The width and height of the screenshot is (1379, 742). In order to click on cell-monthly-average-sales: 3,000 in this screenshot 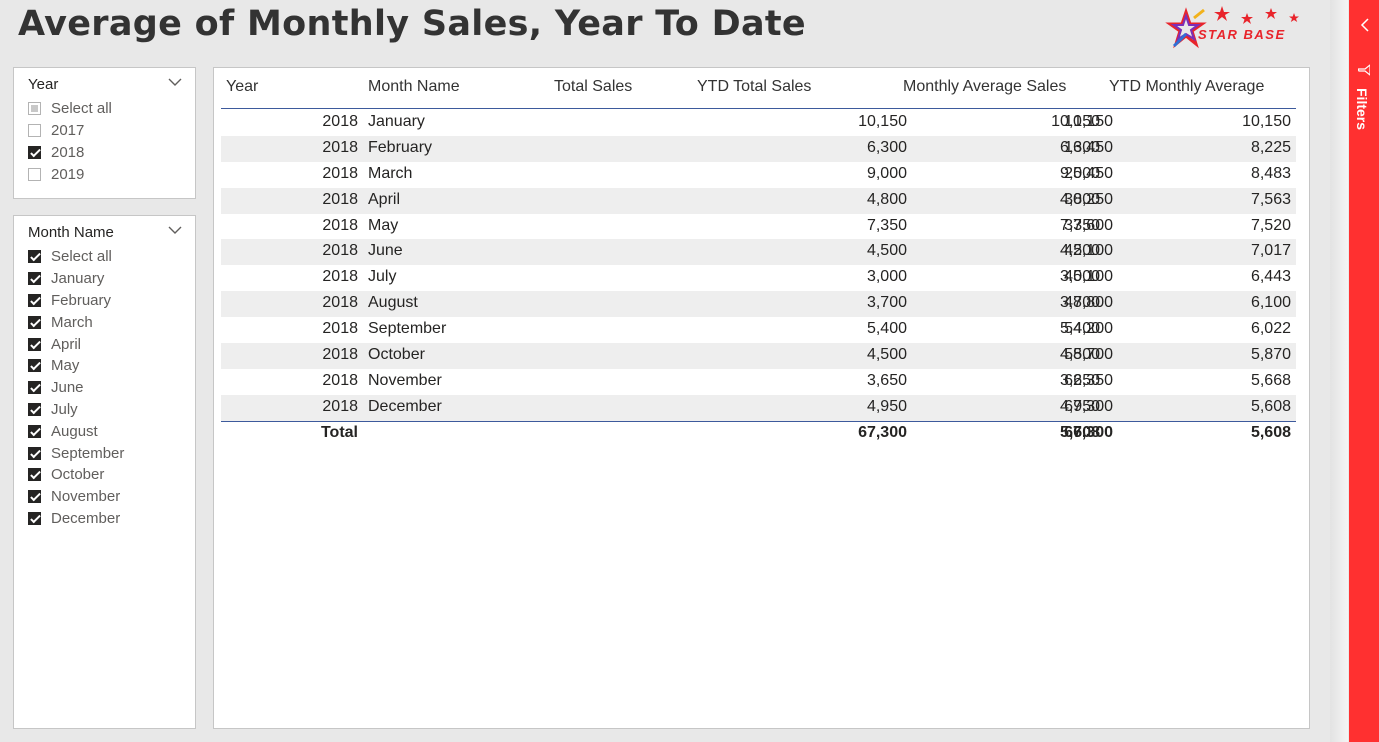, I will do `click(1079, 277)`.